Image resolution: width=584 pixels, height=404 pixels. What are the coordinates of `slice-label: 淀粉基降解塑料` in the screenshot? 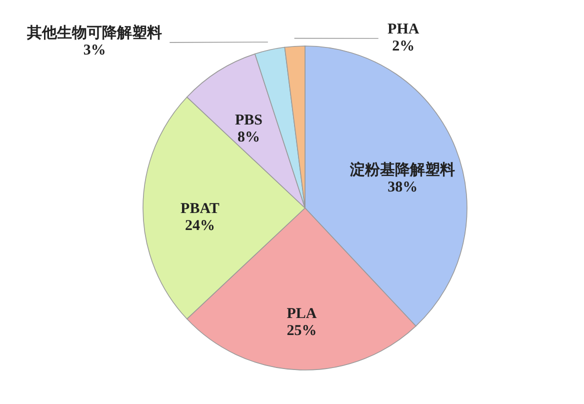 It's located at (402, 169).